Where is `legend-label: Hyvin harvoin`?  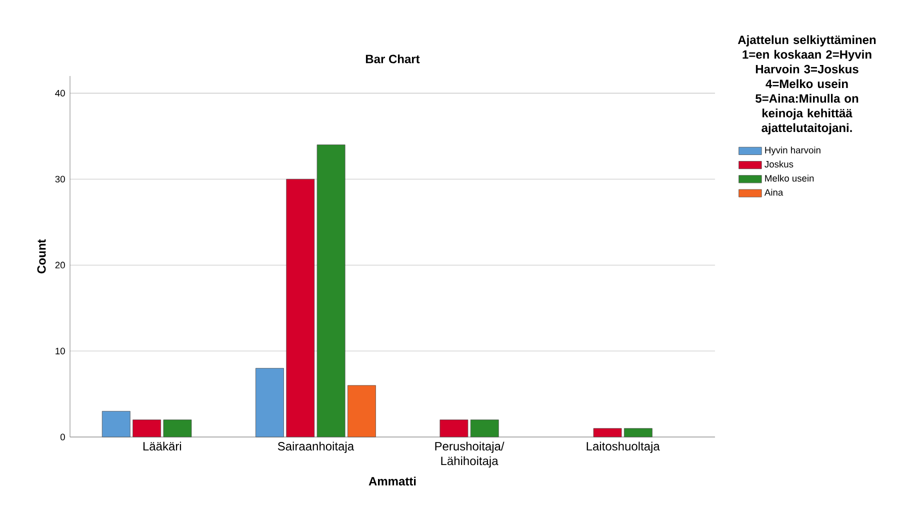
legend-label: Hyvin harvoin is located at coordinates (792, 151).